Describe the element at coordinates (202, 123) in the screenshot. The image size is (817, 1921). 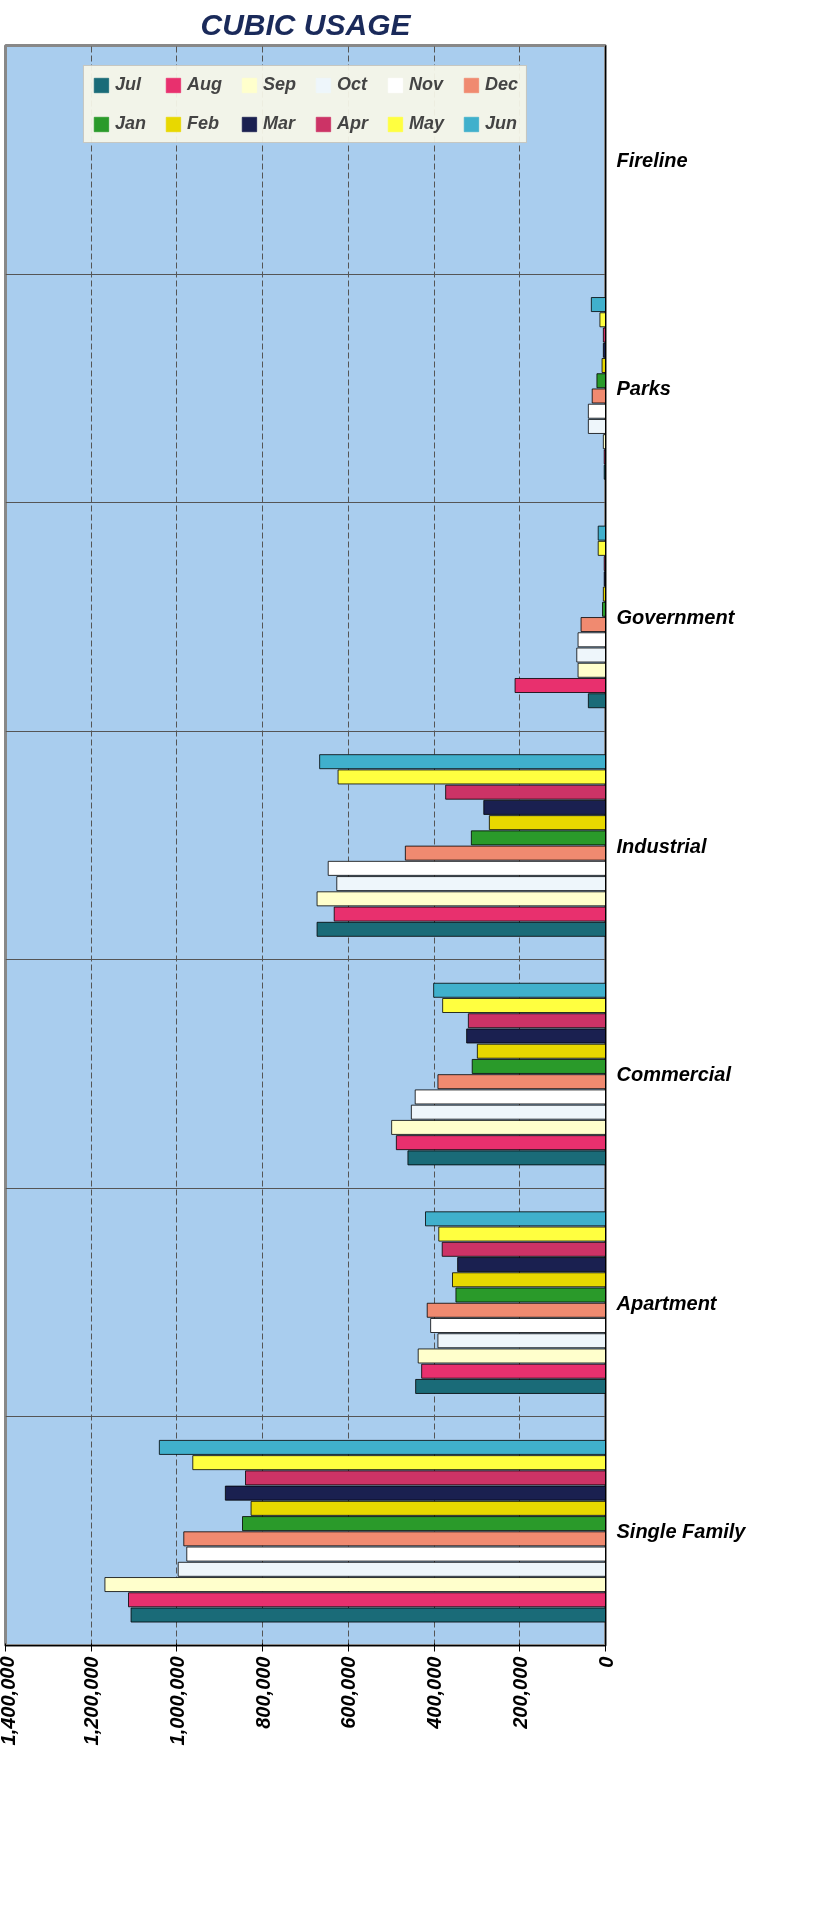
I see `legend-label: Feb` at that location.